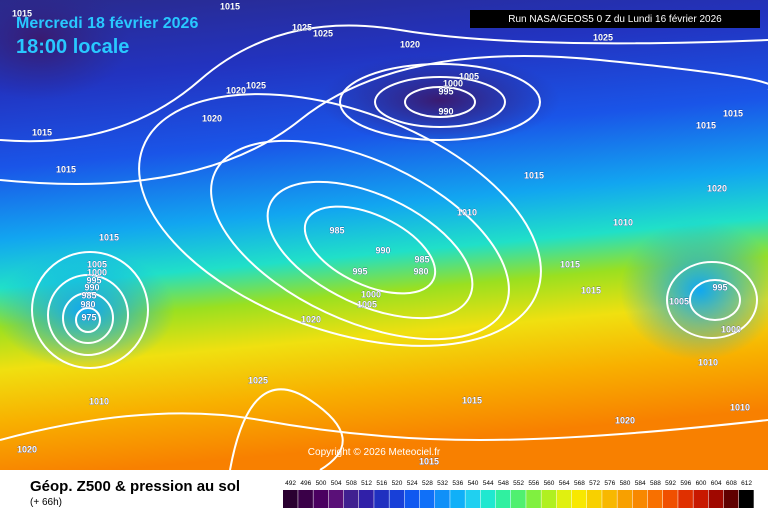 The height and width of the screenshot is (517, 768). What do you see at coordinates (473, 483) in the screenshot?
I see `legend-label: 540` at bounding box center [473, 483].